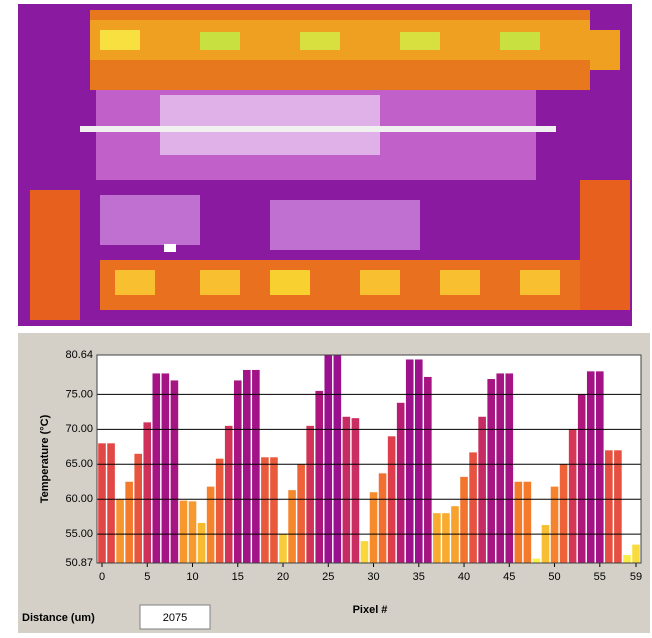 The image size is (652, 638). I want to click on x-tick-label: 35, so click(419, 577).